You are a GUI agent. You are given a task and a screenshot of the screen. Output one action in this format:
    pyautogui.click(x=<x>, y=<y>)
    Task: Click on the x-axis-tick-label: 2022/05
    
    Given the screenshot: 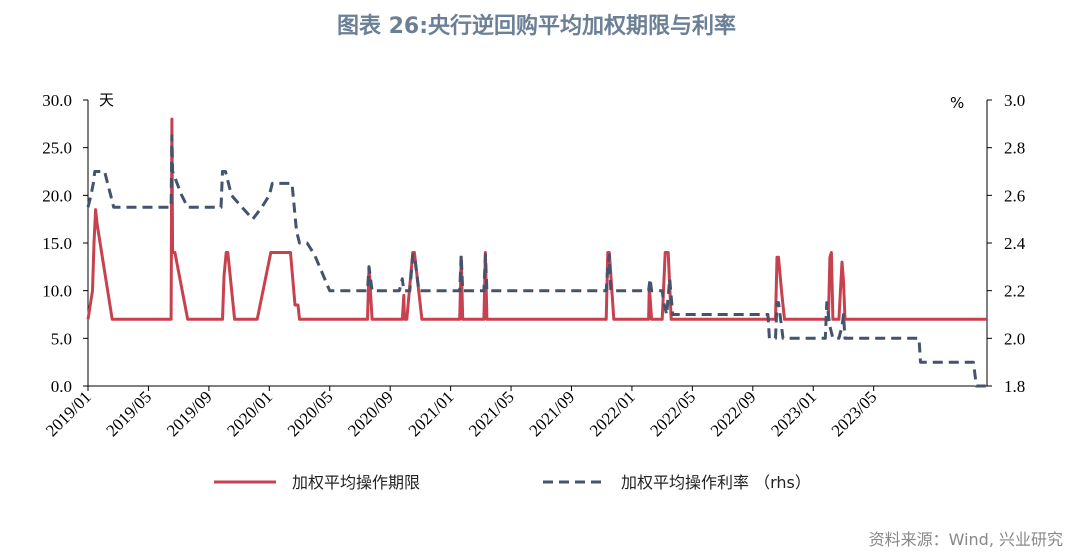 What is the action you would take?
    pyautogui.click(x=672, y=413)
    